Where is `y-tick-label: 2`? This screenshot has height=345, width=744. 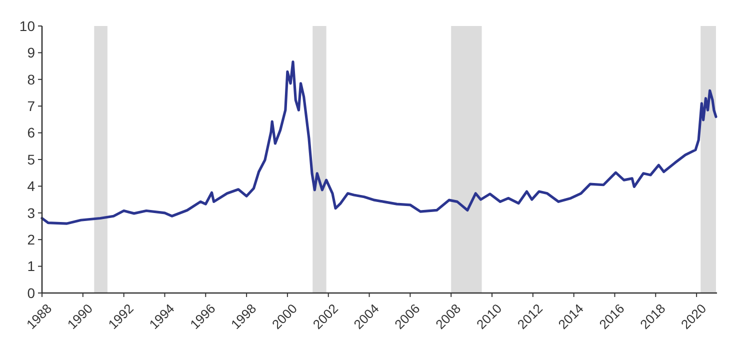 y-tick-label: 2 is located at coordinates (31, 240).